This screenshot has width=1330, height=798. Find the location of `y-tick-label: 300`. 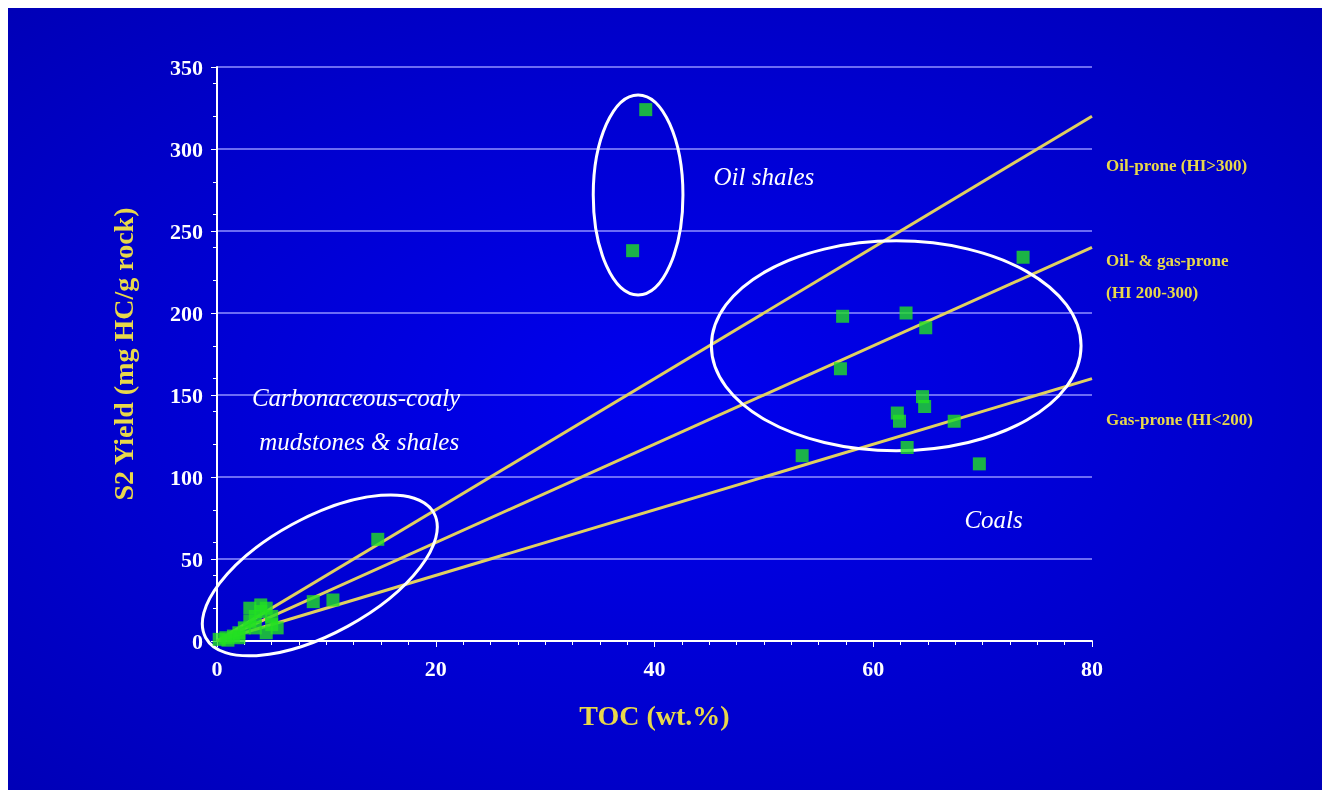

y-tick-label: 300 is located at coordinates (186, 149).